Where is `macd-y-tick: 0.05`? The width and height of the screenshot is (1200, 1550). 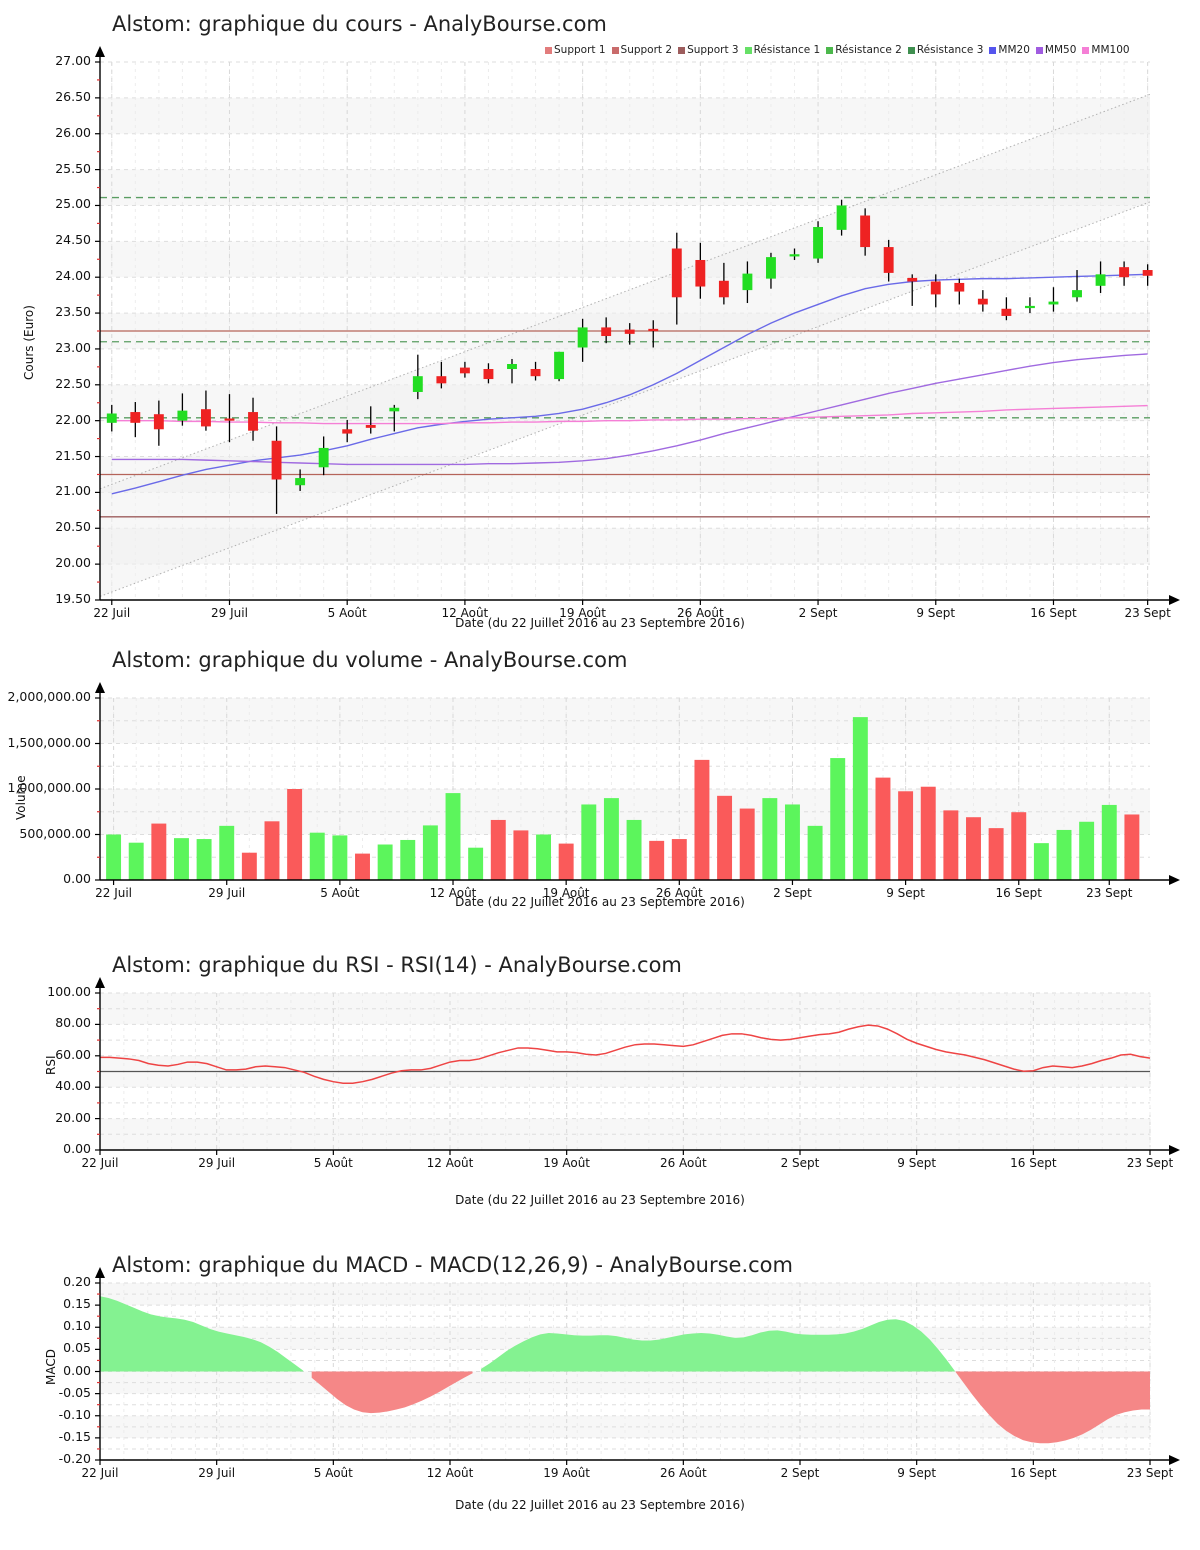 macd-y-tick: 0.05 is located at coordinates (77, 1348).